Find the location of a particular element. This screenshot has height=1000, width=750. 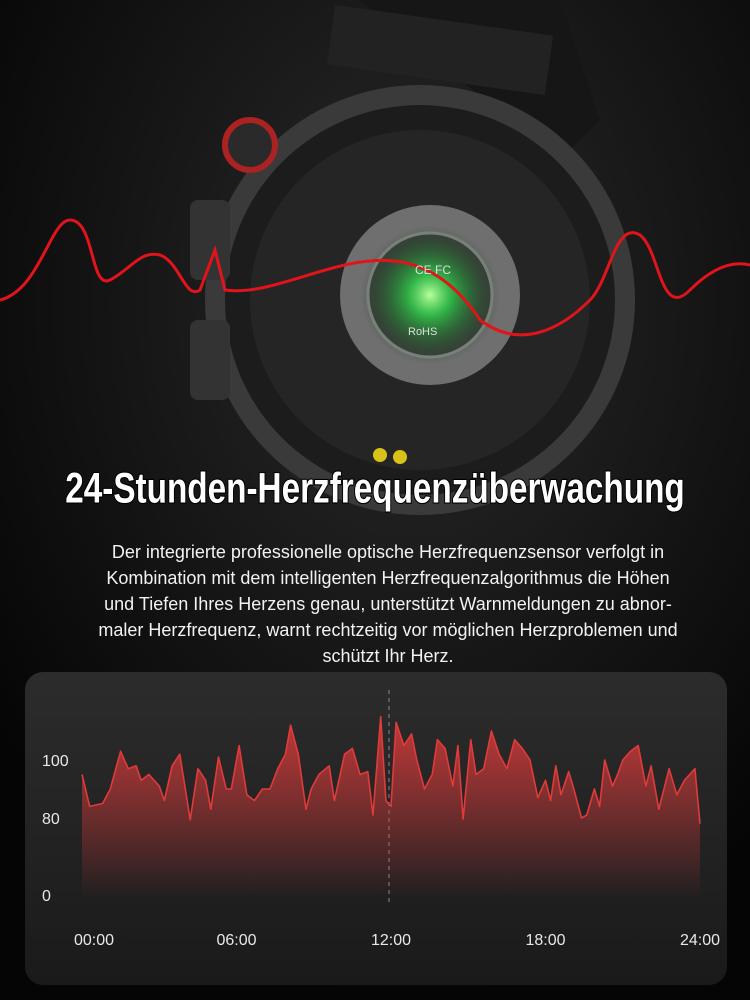

line is located at coordinates (391, 769).